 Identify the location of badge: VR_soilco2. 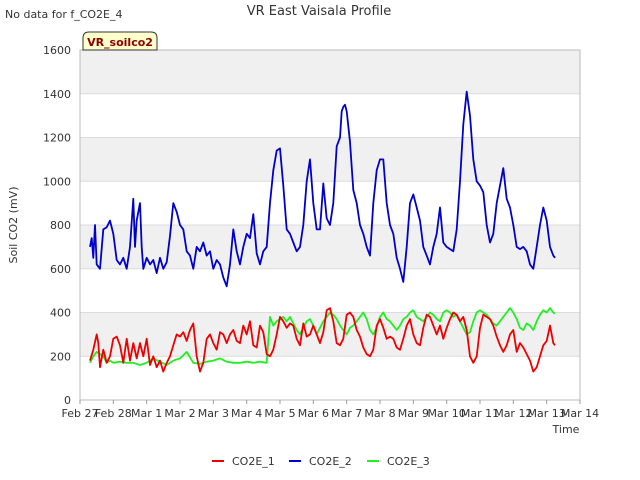
(120, 41).